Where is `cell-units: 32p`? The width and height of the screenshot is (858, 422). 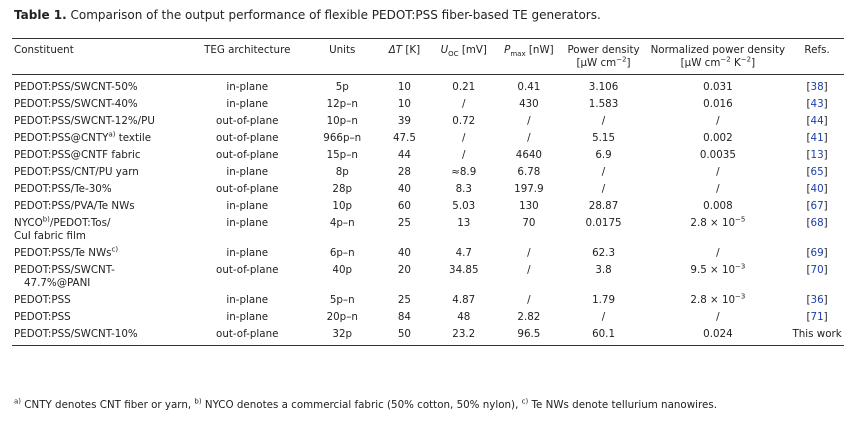 cell-units: 32p is located at coordinates (342, 334).